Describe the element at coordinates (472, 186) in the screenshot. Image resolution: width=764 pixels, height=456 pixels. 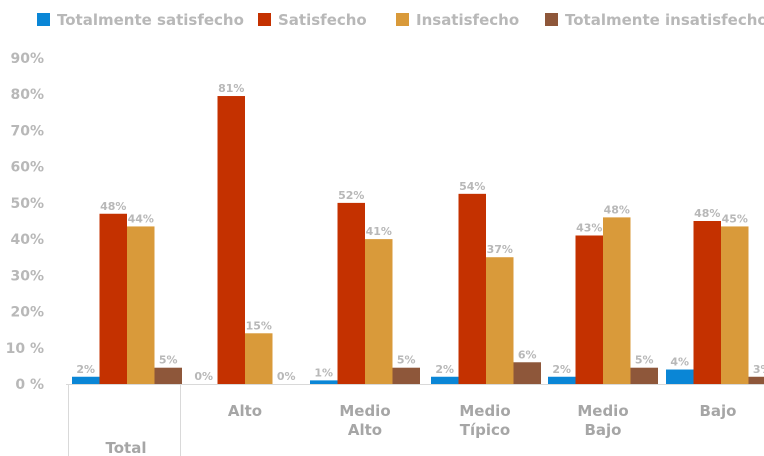
I see `data-label: 54%` at that location.